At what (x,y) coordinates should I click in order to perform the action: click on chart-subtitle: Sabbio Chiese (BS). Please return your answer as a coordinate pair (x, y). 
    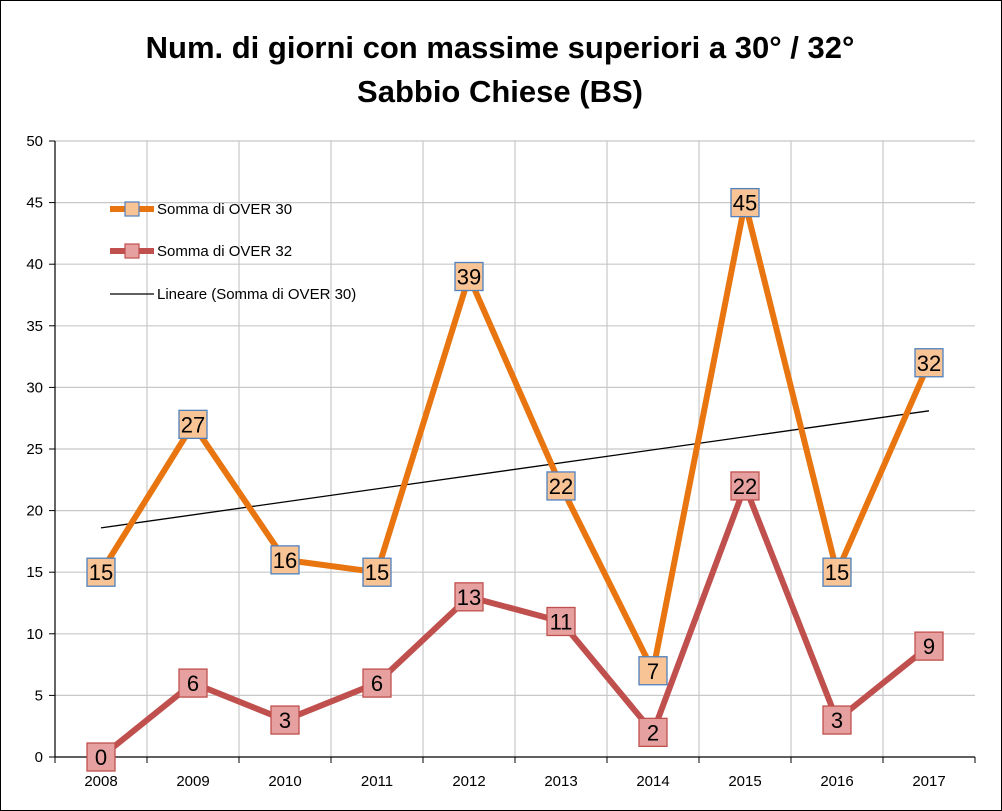
    Looking at the image, I should click on (500, 91).